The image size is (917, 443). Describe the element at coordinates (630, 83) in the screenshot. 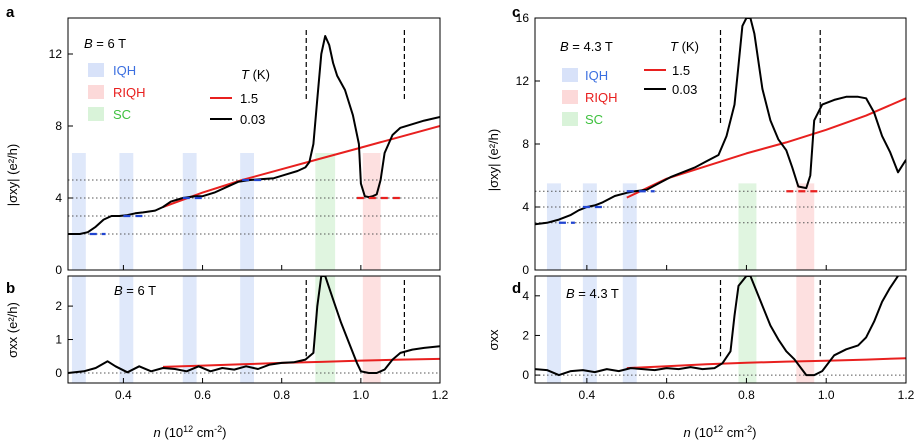

I see `legend-c: IQH RIQH SC T (K) 1.5 0.03` at that location.